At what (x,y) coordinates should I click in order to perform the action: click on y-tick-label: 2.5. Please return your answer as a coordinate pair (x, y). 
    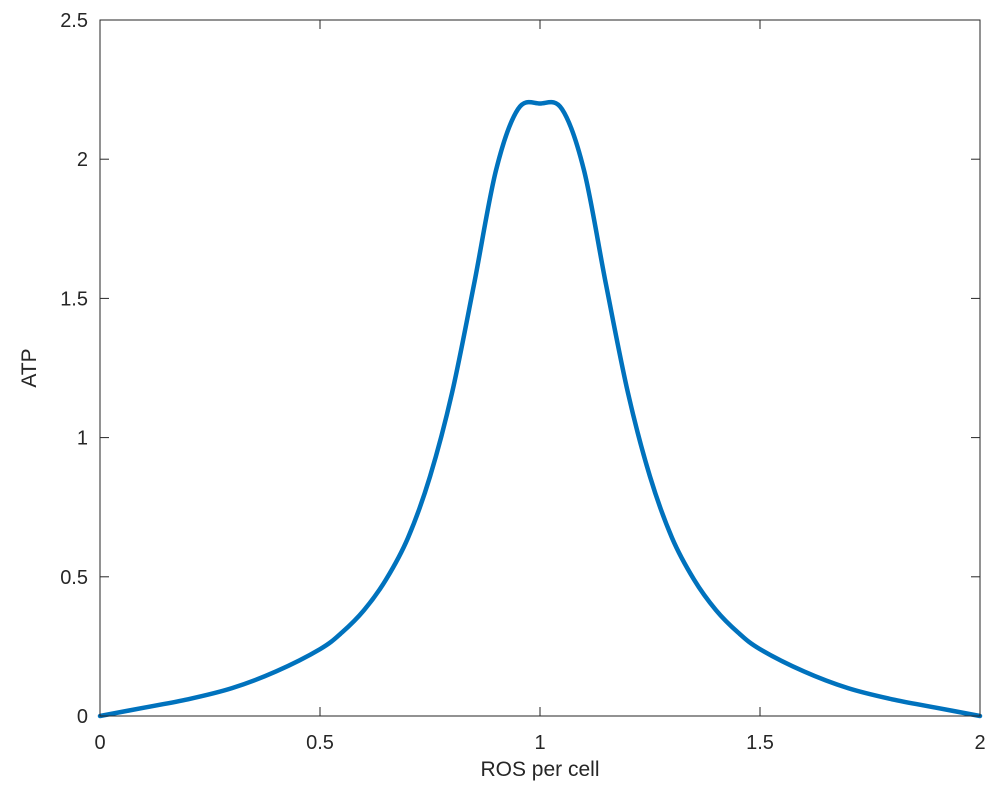
    Looking at the image, I should click on (74, 21).